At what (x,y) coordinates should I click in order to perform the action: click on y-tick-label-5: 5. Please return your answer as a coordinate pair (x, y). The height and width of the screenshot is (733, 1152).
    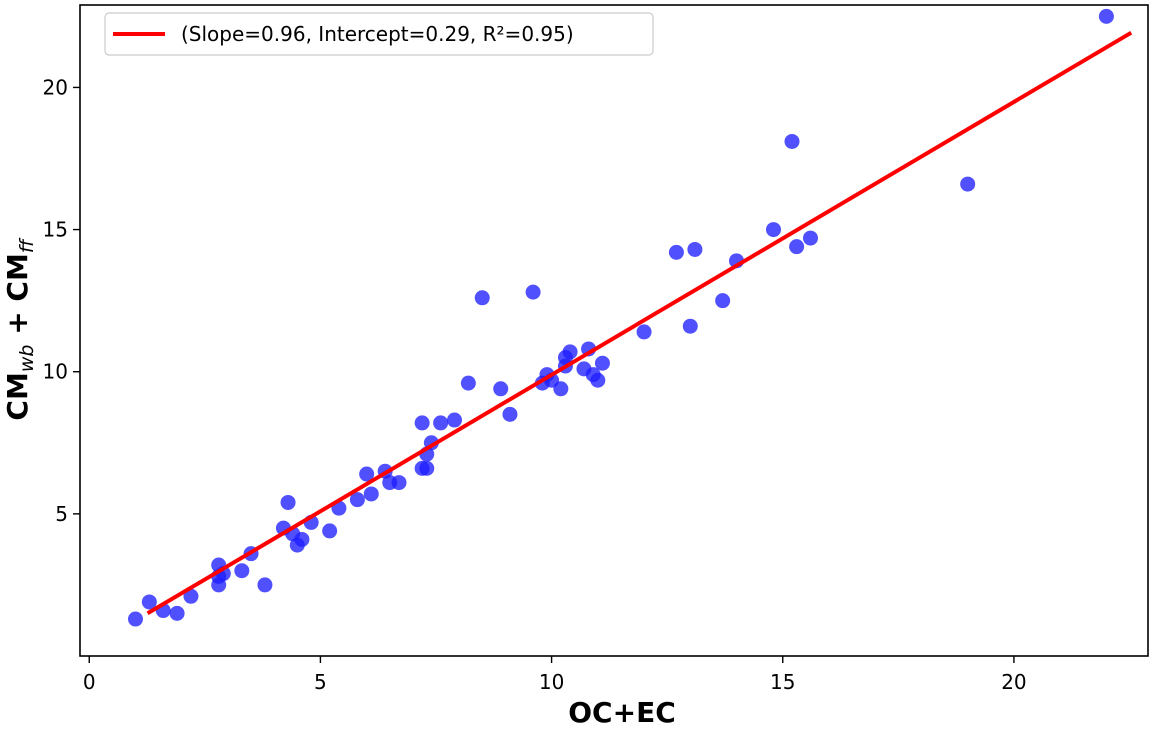
    Looking at the image, I should click on (61, 514).